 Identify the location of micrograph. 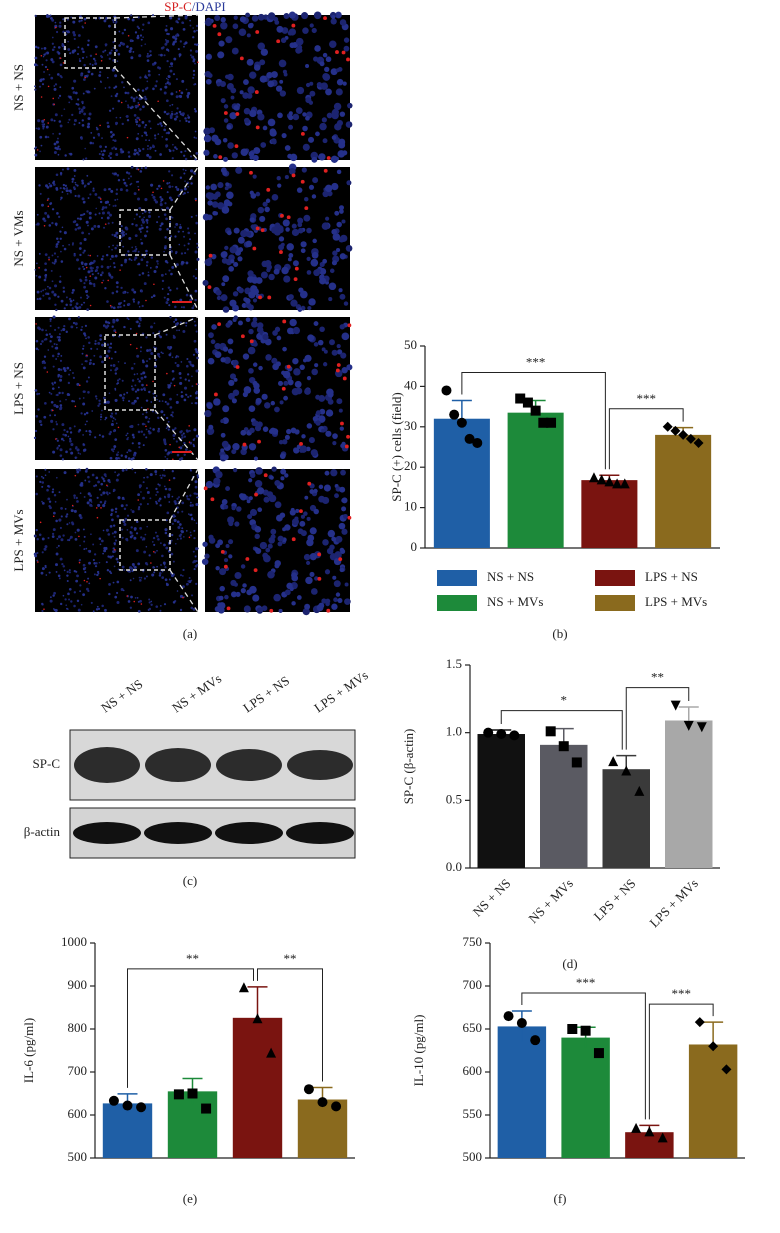
(276, 540).